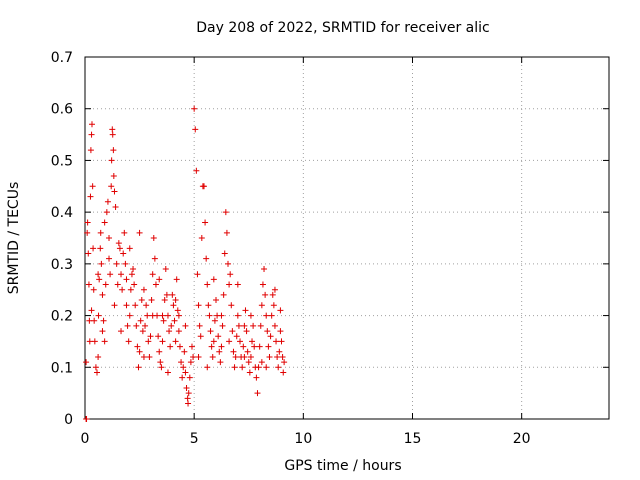 This screenshot has width=640, height=480. Describe the element at coordinates (413, 439) in the screenshot. I see `x-tick-label: 15` at that location.